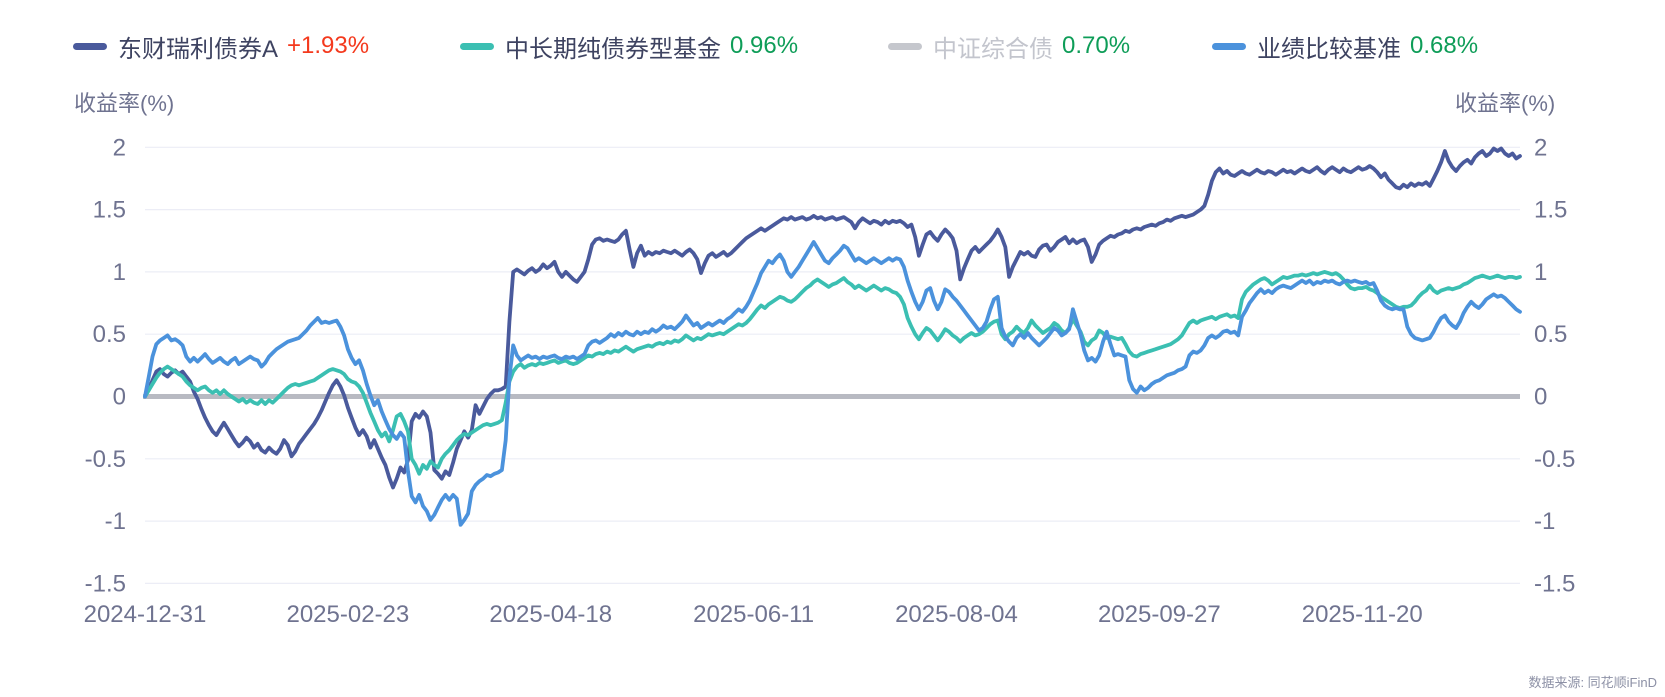  Describe the element at coordinates (1444, 45) in the screenshot. I see `legend-value: 0.68%` at that location.